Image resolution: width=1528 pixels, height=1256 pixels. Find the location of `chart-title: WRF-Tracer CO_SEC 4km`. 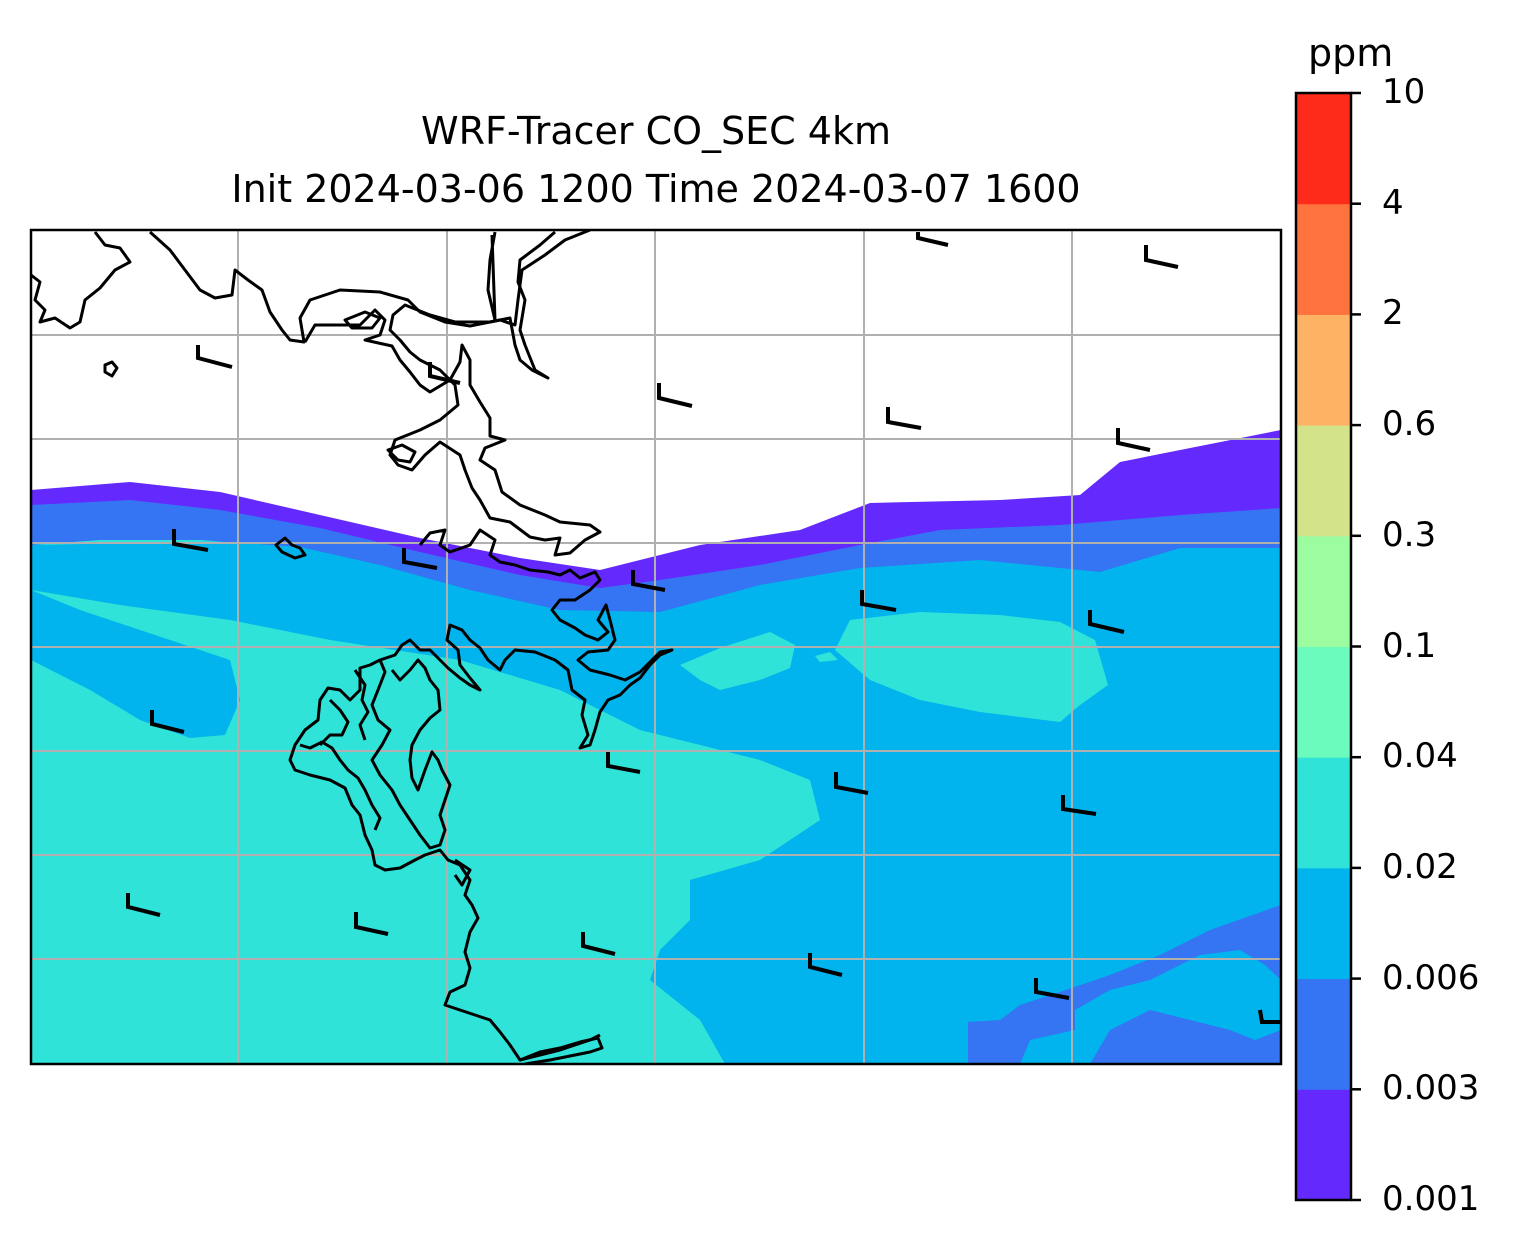

chart-title: WRF-Tracer CO_SEC 4km is located at coordinates (656, 131).